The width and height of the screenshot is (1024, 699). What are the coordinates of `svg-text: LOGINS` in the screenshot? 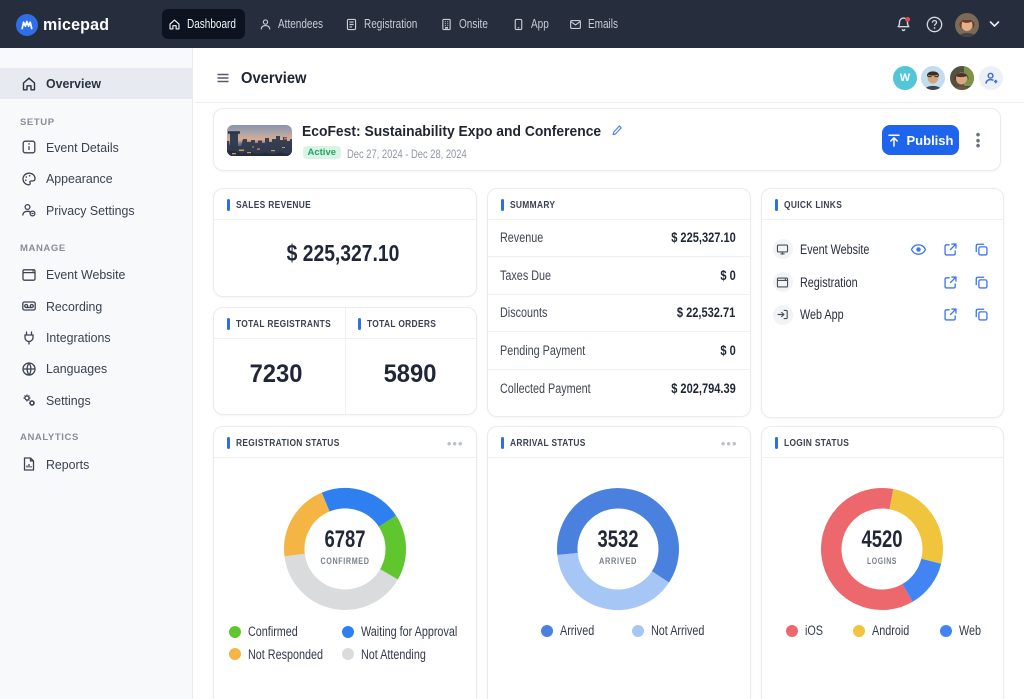 It's located at (882, 561).